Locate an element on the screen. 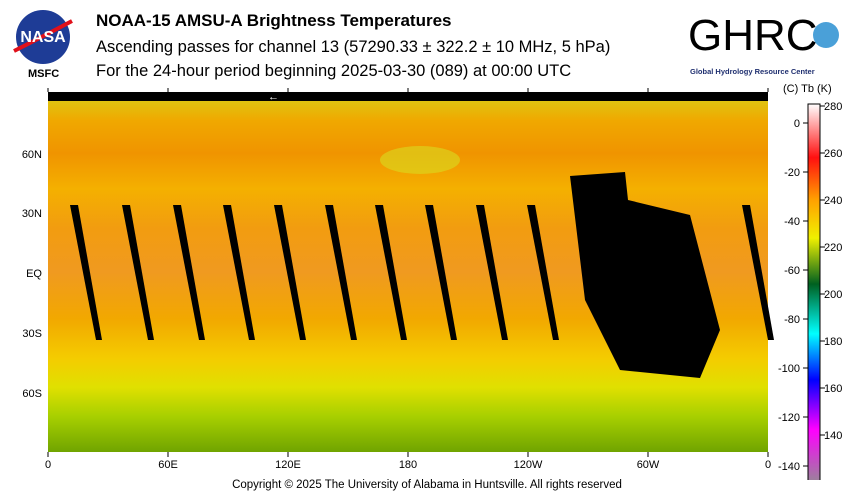  lat-label: 30N is located at coordinates (32, 214).